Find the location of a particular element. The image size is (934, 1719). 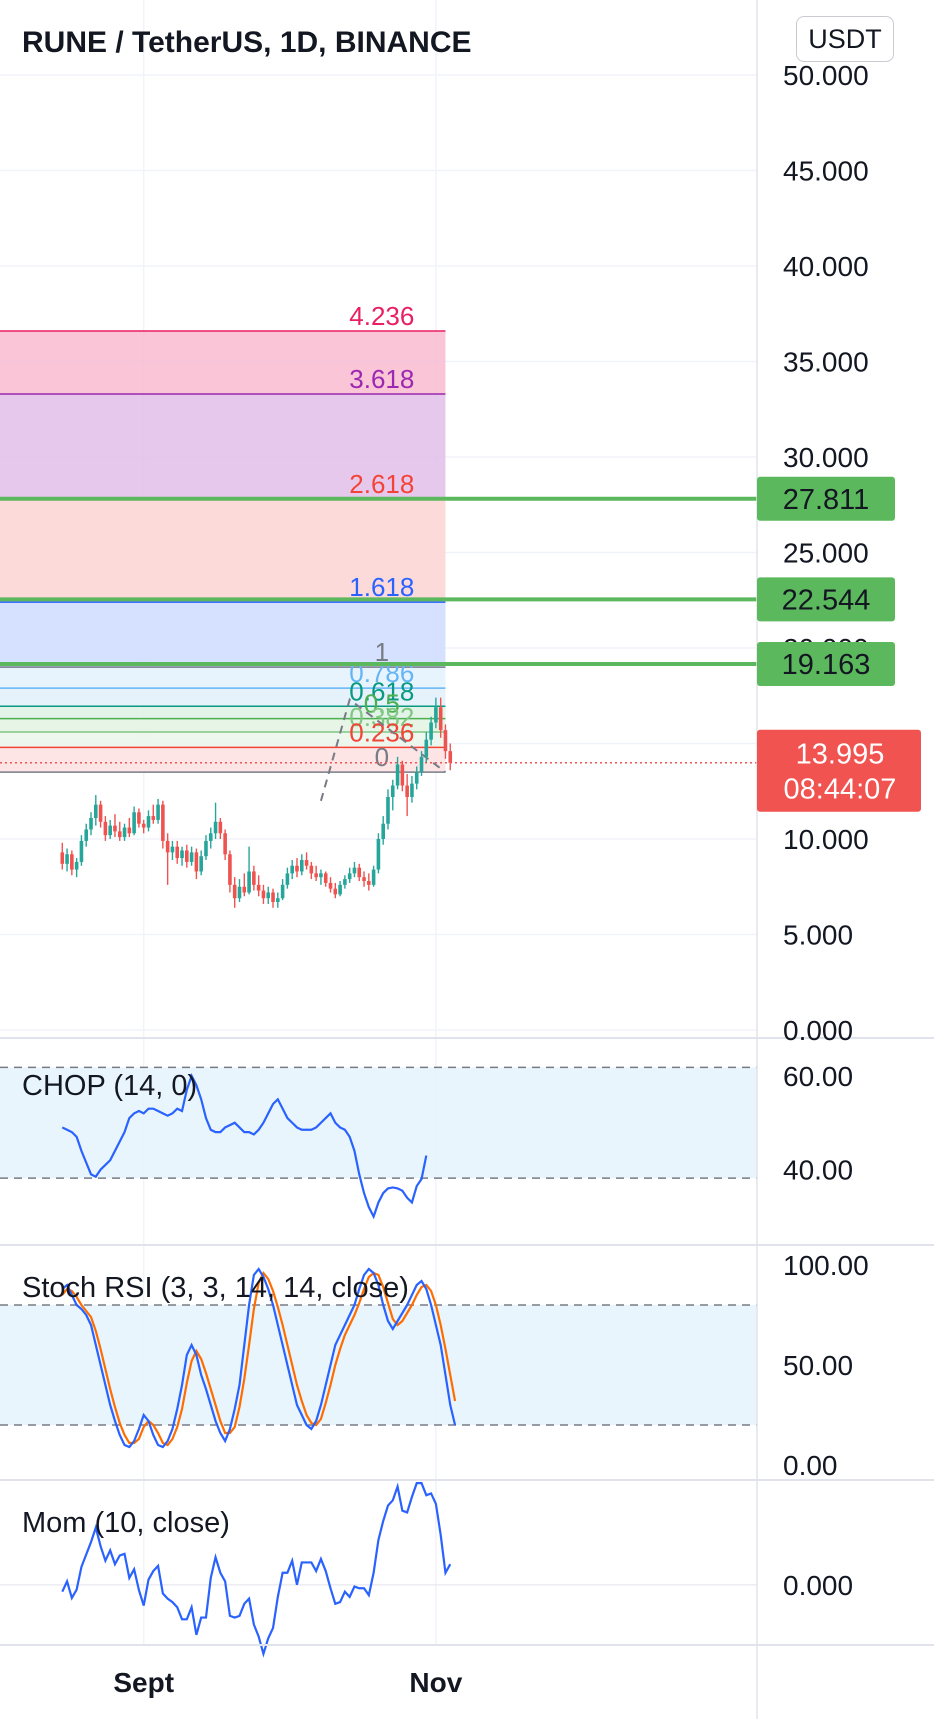

tag-value: 22.544 is located at coordinates (826, 600).